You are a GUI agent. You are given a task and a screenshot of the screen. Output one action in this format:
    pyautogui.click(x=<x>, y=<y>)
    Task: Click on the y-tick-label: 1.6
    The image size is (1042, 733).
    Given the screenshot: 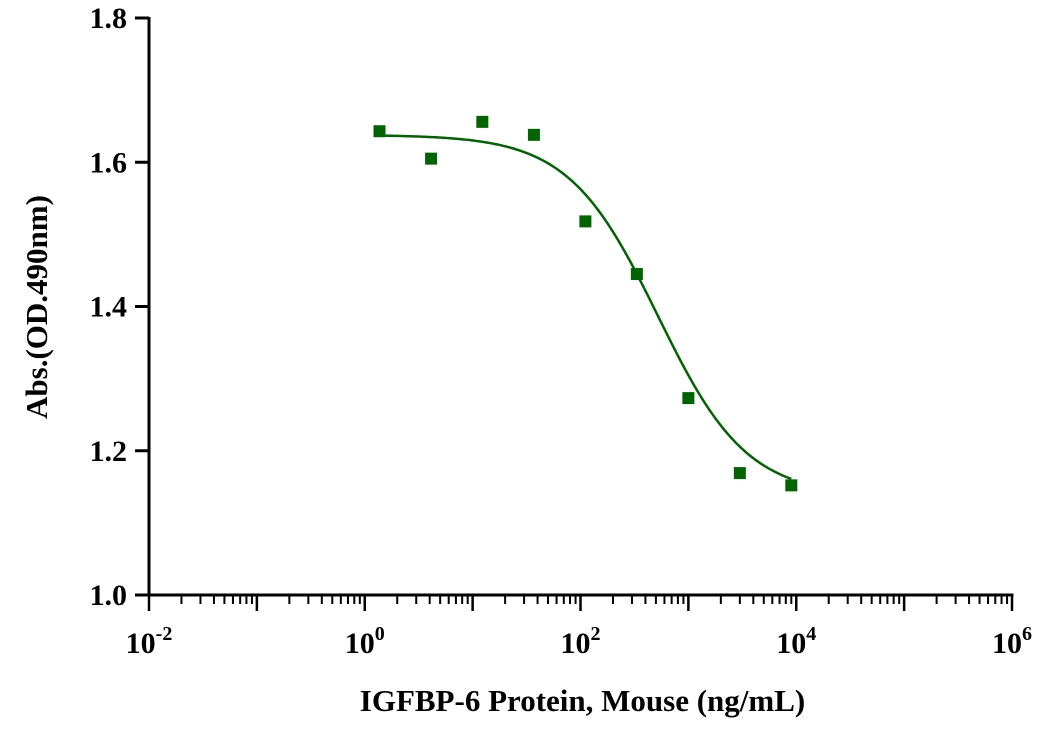 What is the action you would take?
    pyautogui.click(x=109, y=162)
    